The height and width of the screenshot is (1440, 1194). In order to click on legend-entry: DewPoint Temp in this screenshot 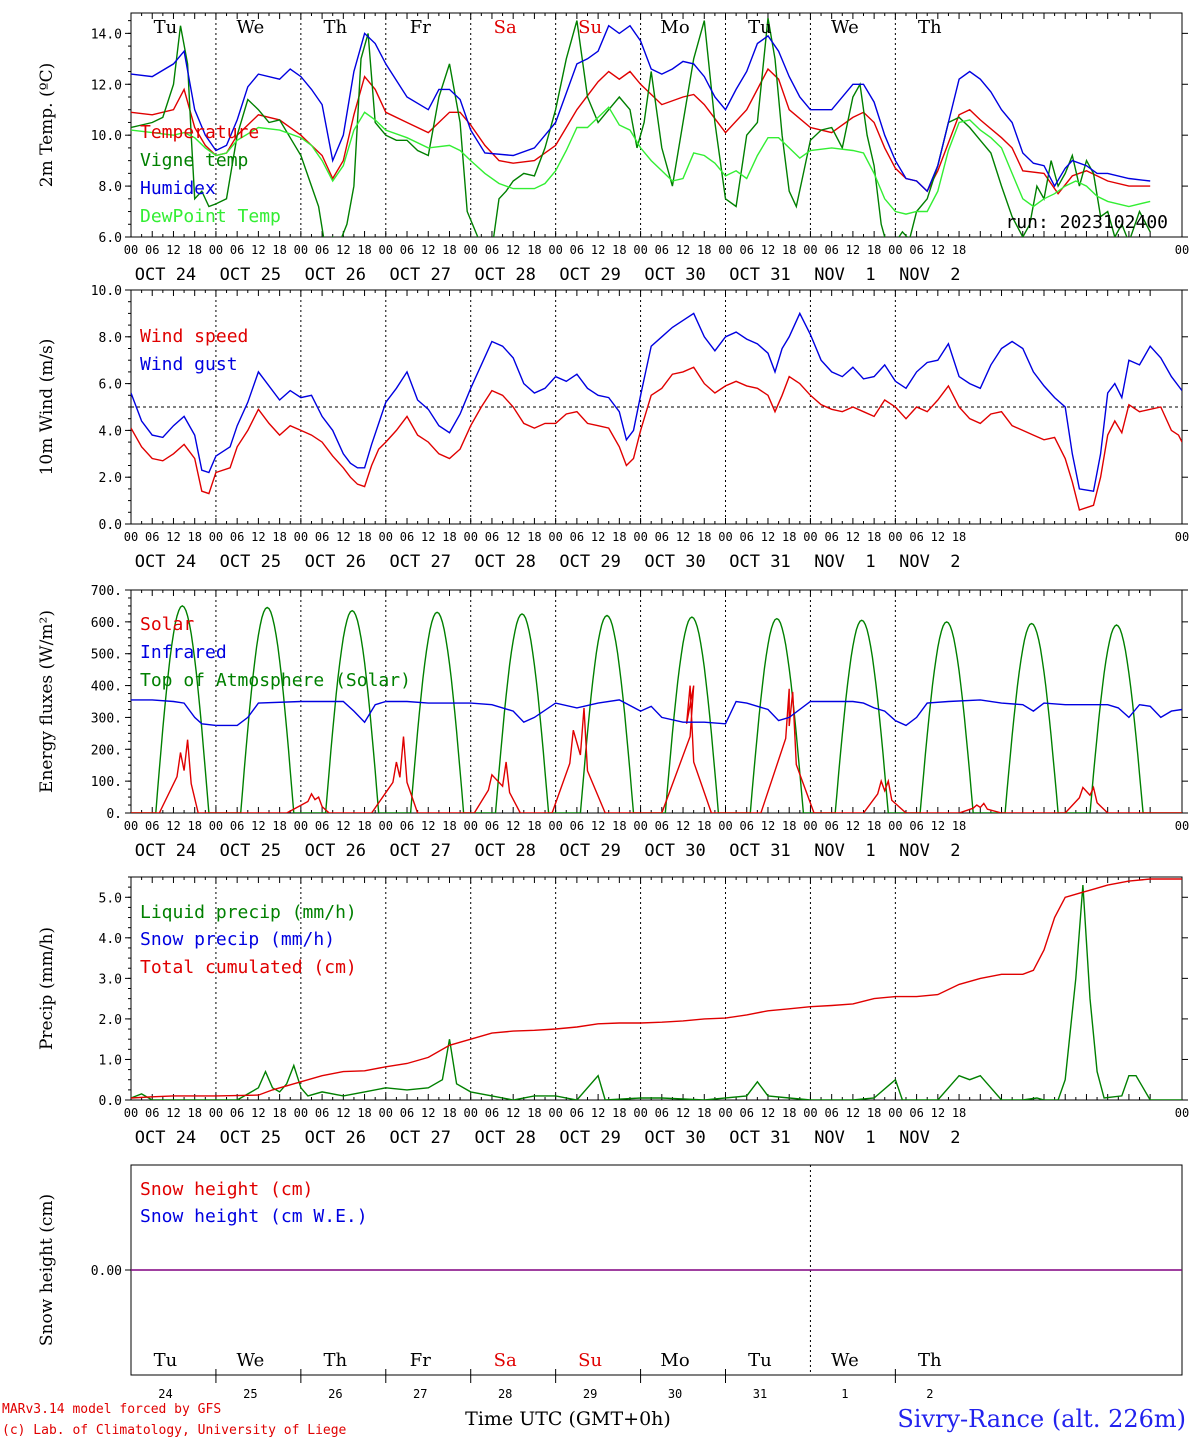, I will do `click(210, 216)`.